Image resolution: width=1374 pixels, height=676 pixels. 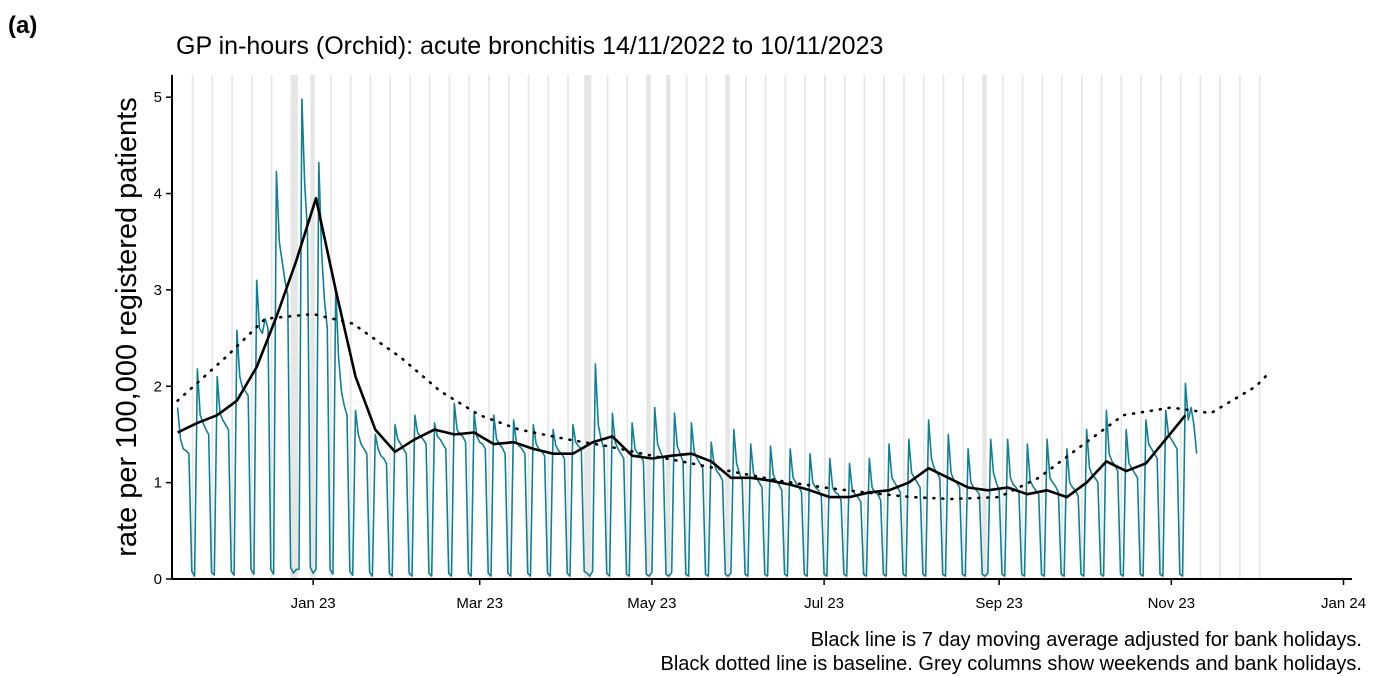 What do you see at coordinates (158, 194) in the screenshot?
I see `y-tick-label: 4` at bounding box center [158, 194].